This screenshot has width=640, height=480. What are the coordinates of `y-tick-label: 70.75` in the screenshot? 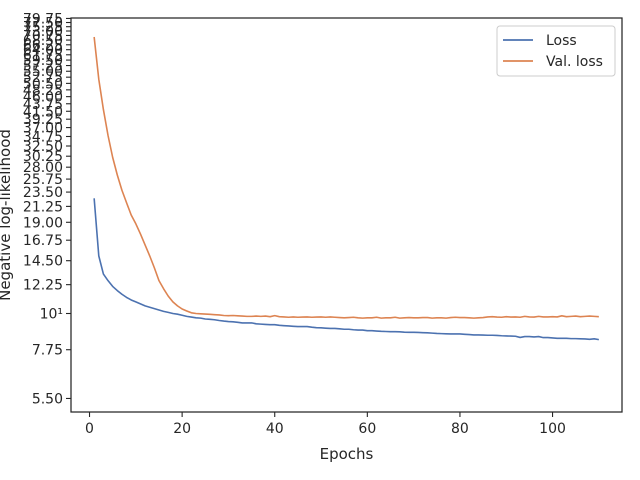 It's located at (43, 36).